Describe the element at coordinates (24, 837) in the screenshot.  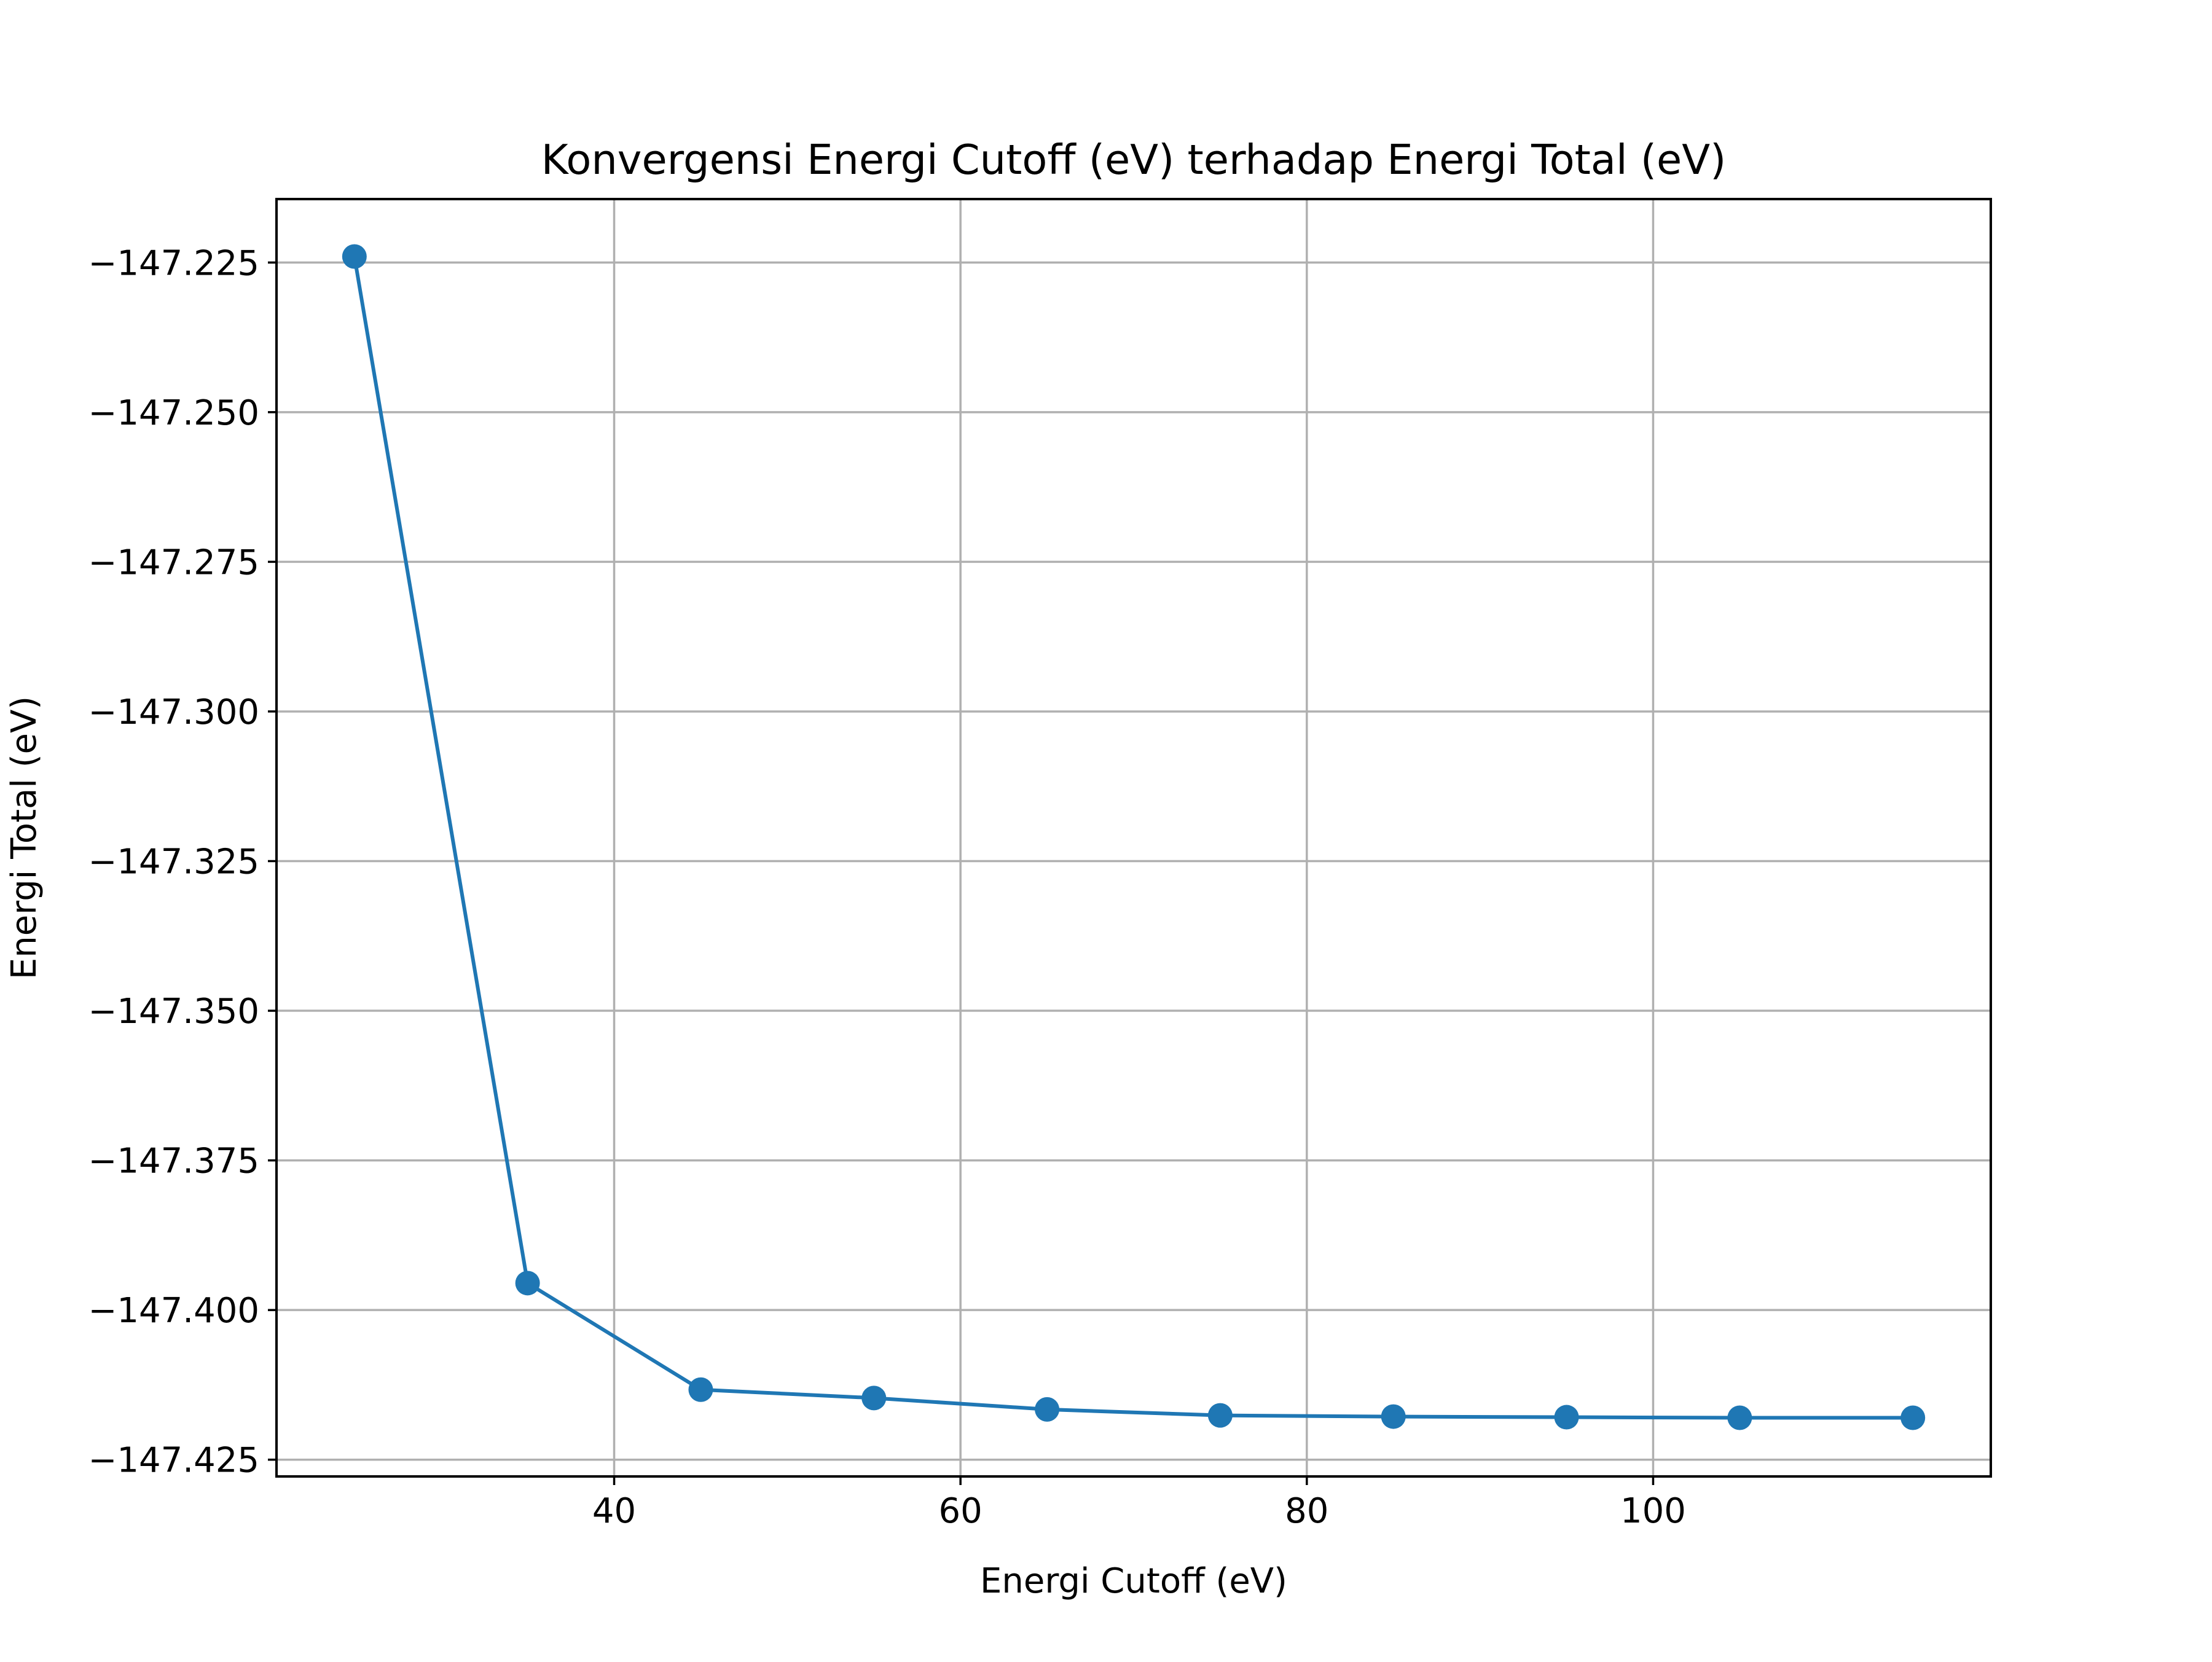
I see `y-axis-label: Energi Total (eV)` at that location.